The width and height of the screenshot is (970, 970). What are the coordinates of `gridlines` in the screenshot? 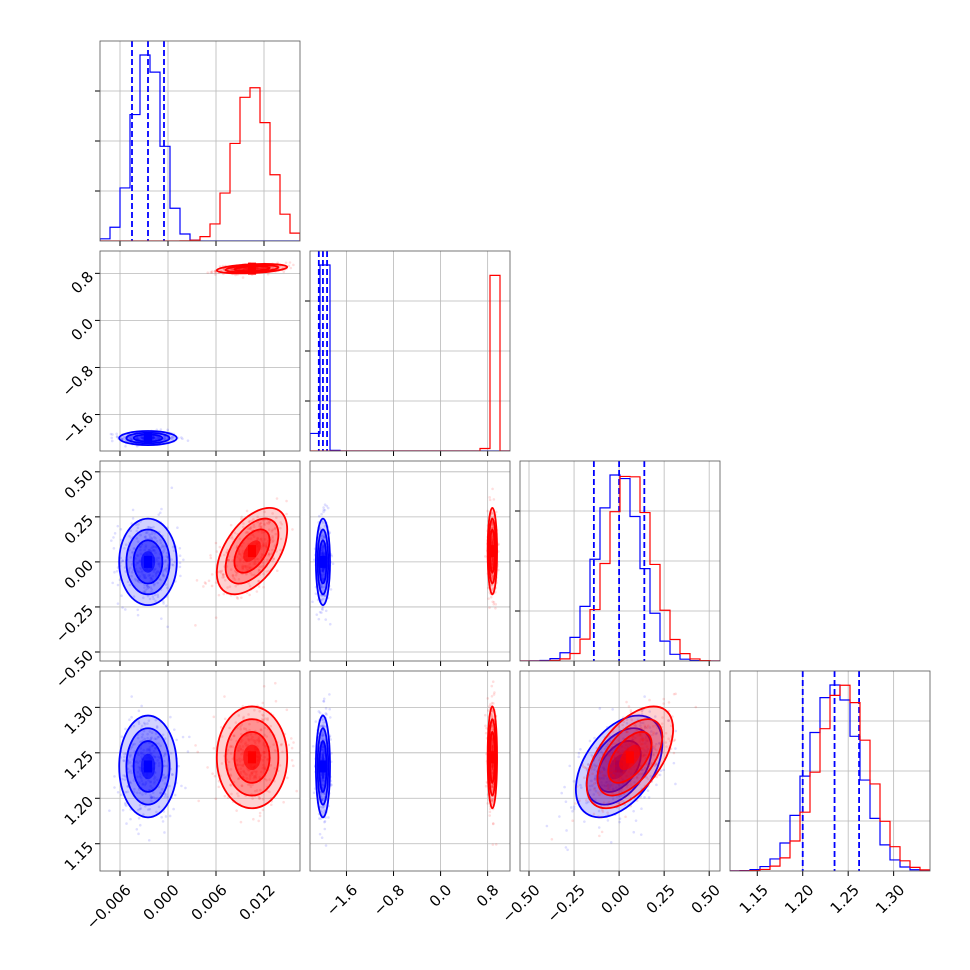 It's located at (410, 771).